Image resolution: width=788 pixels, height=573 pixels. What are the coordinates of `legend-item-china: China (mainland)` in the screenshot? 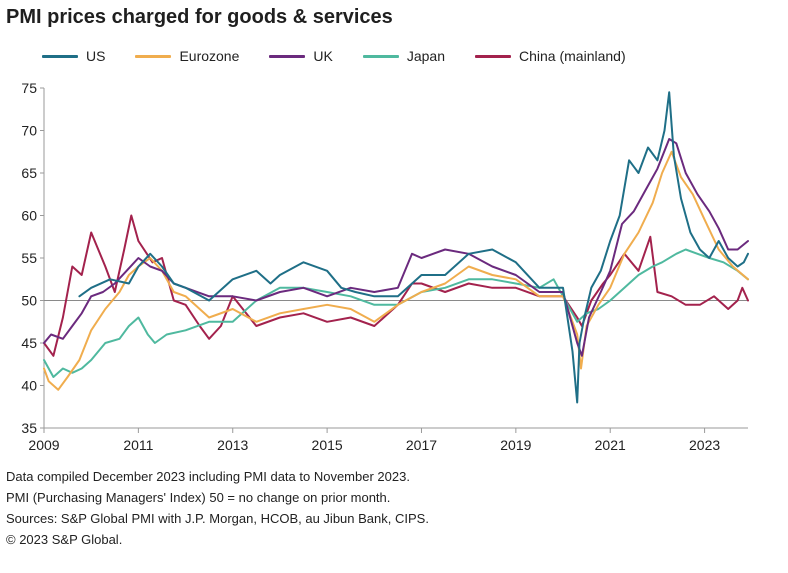 It's located at (550, 56).